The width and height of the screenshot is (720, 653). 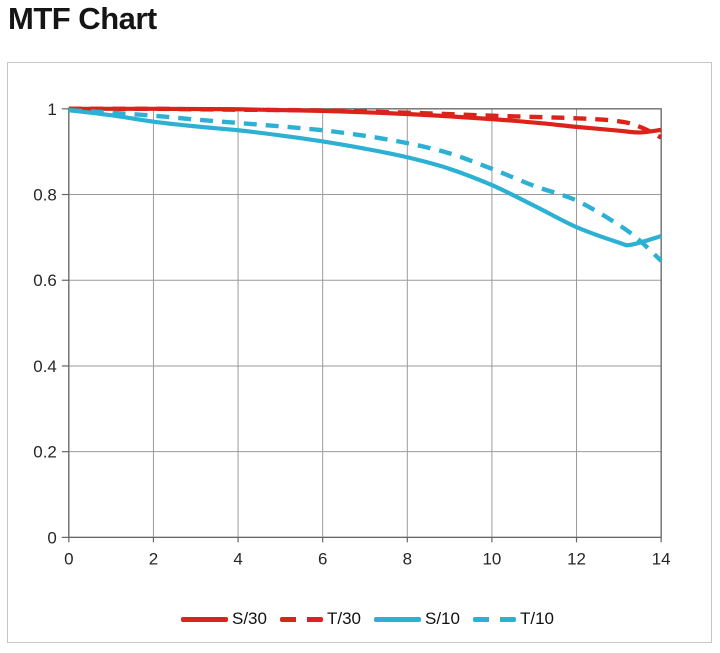 What do you see at coordinates (537, 618) in the screenshot?
I see `legend-label-t10: T/10` at bounding box center [537, 618].